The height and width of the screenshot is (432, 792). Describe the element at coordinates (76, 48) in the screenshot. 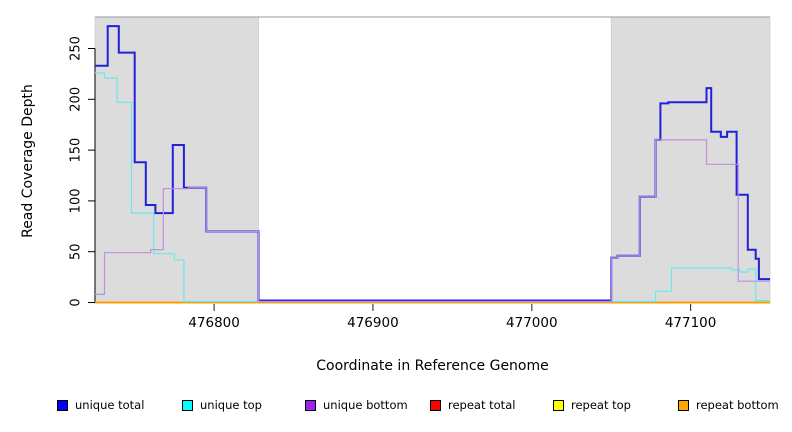

I see `y-tick-label: 250` at that location.